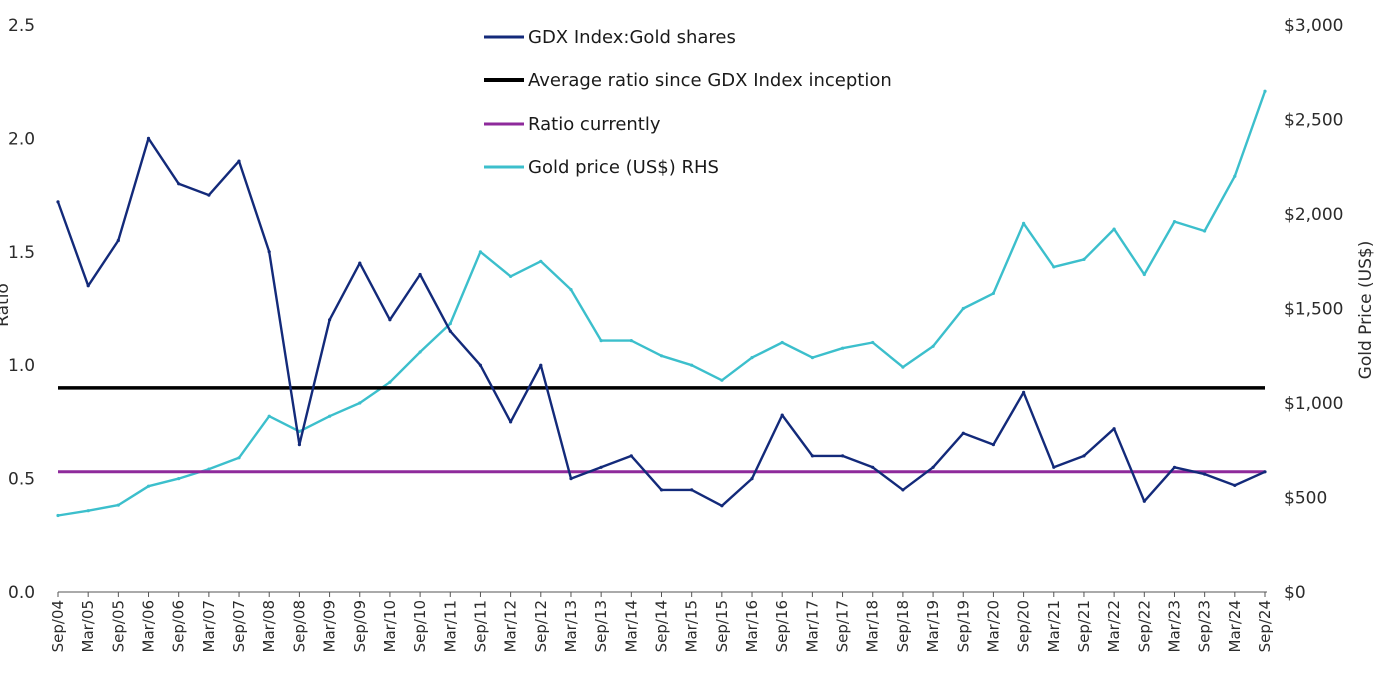 This screenshot has height=684, width=1379. What do you see at coordinates (21, 253) in the screenshot?
I see `y-tick-label-left: 1.5` at bounding box center [21, 253].